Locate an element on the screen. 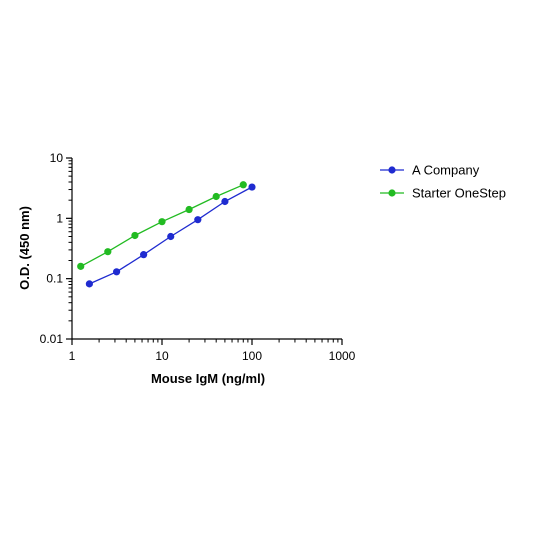  legend-item: Starter OneStep is located at coordinates (443, 193).